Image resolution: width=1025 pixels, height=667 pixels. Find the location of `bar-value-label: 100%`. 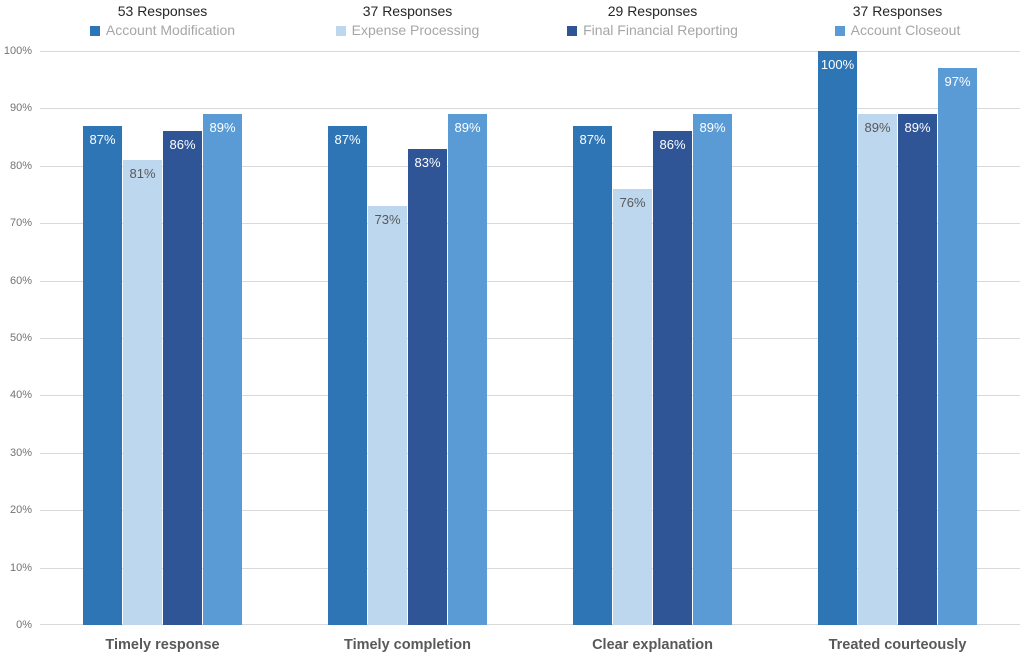

bar-value-label: 100% is located at coordinates (837, 64).